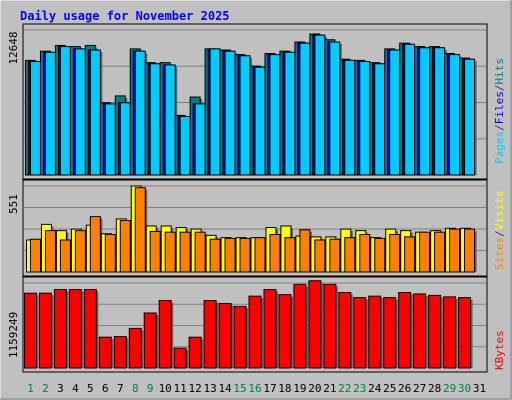 The height and width of the screenshot is (400, 512). Describe the element at coordinates (13, 335) in the screenshot. I see `y-axis-max-label: 1159249` at that location.